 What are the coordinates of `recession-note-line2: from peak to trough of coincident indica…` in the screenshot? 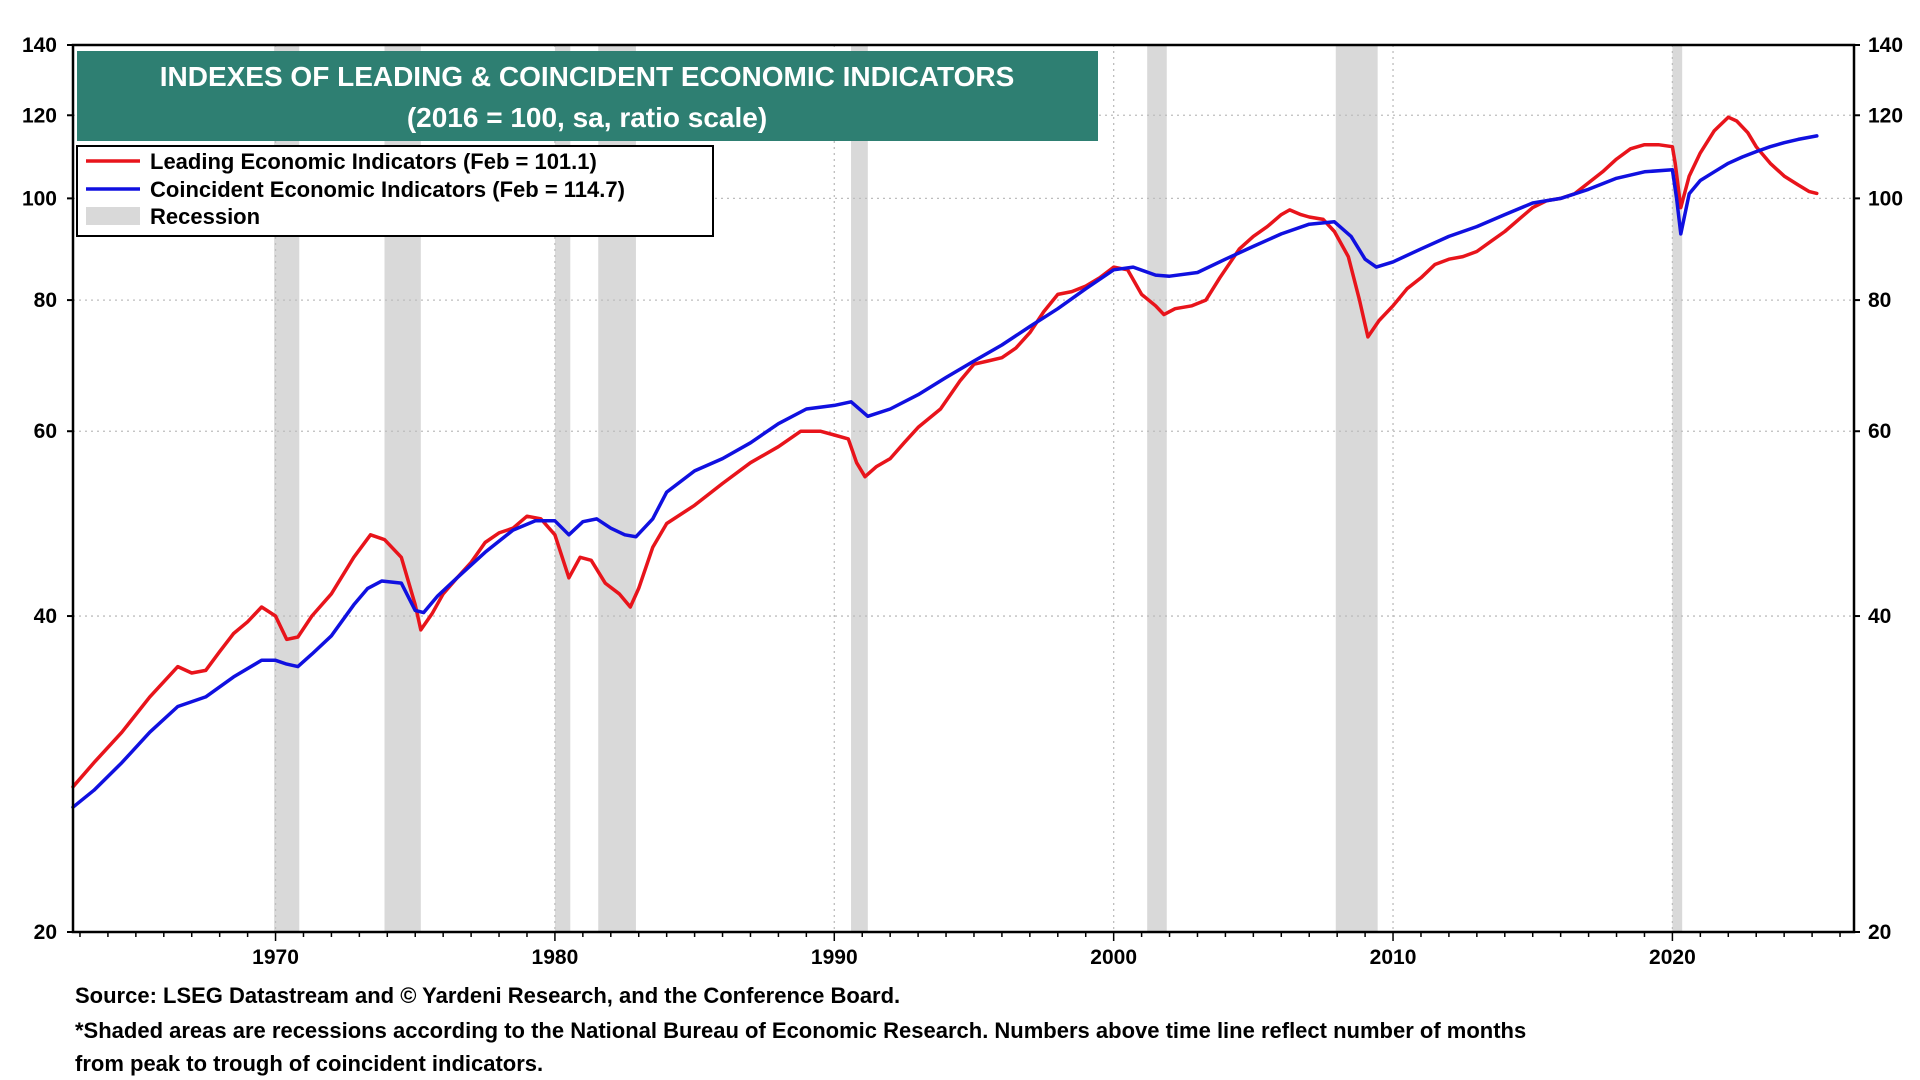 It's located at (309, 1063).